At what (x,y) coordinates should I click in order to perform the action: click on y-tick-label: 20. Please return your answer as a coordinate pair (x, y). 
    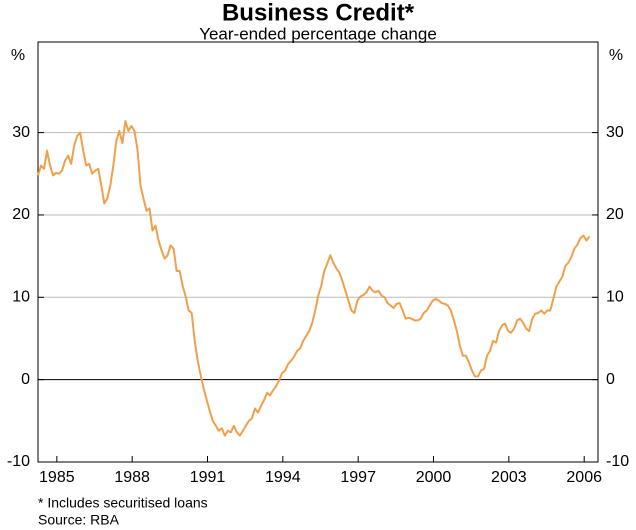
    Looking at the image, I should click on (21, 214).